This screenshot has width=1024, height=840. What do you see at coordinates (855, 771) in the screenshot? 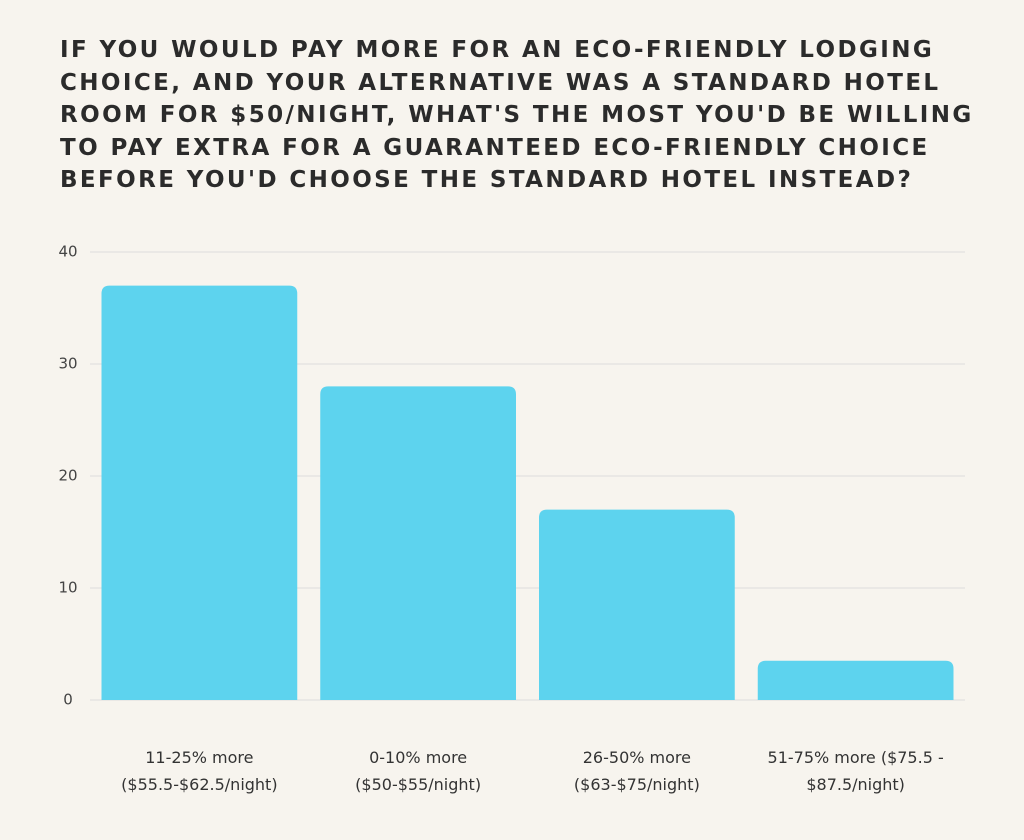
I see `x-tick-label: 51-75% more ($75.5 - $87.5/night)` at bounding box center [855, 771].